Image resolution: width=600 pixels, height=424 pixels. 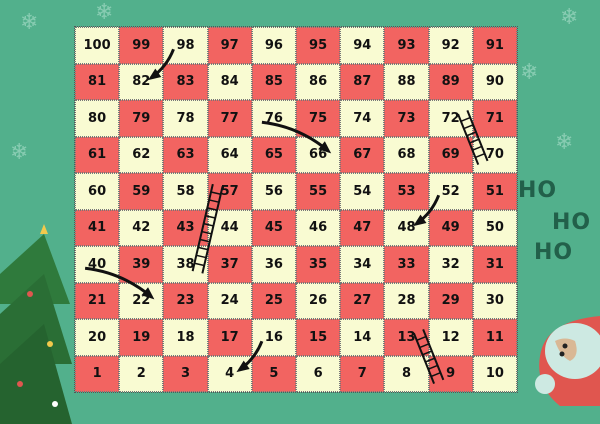 I want to click on board-cell: 37, so click(x=229, y=264).